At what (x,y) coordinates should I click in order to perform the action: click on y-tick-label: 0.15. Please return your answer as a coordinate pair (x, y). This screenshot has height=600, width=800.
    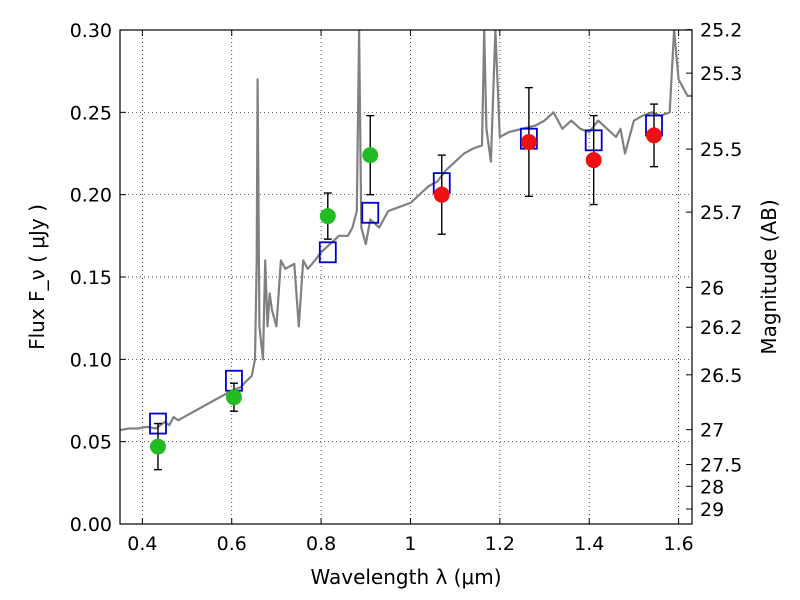
    Looking at the image, I should click on (91, 278).